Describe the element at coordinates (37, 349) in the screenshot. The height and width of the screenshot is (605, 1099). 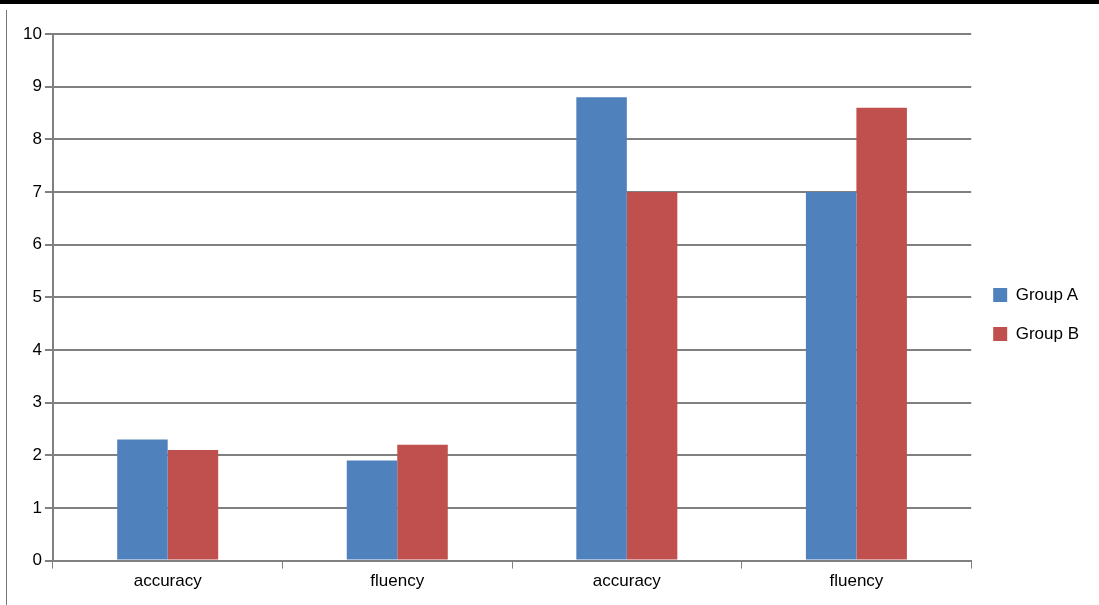
I see `y-tick-label: 4` at that location.